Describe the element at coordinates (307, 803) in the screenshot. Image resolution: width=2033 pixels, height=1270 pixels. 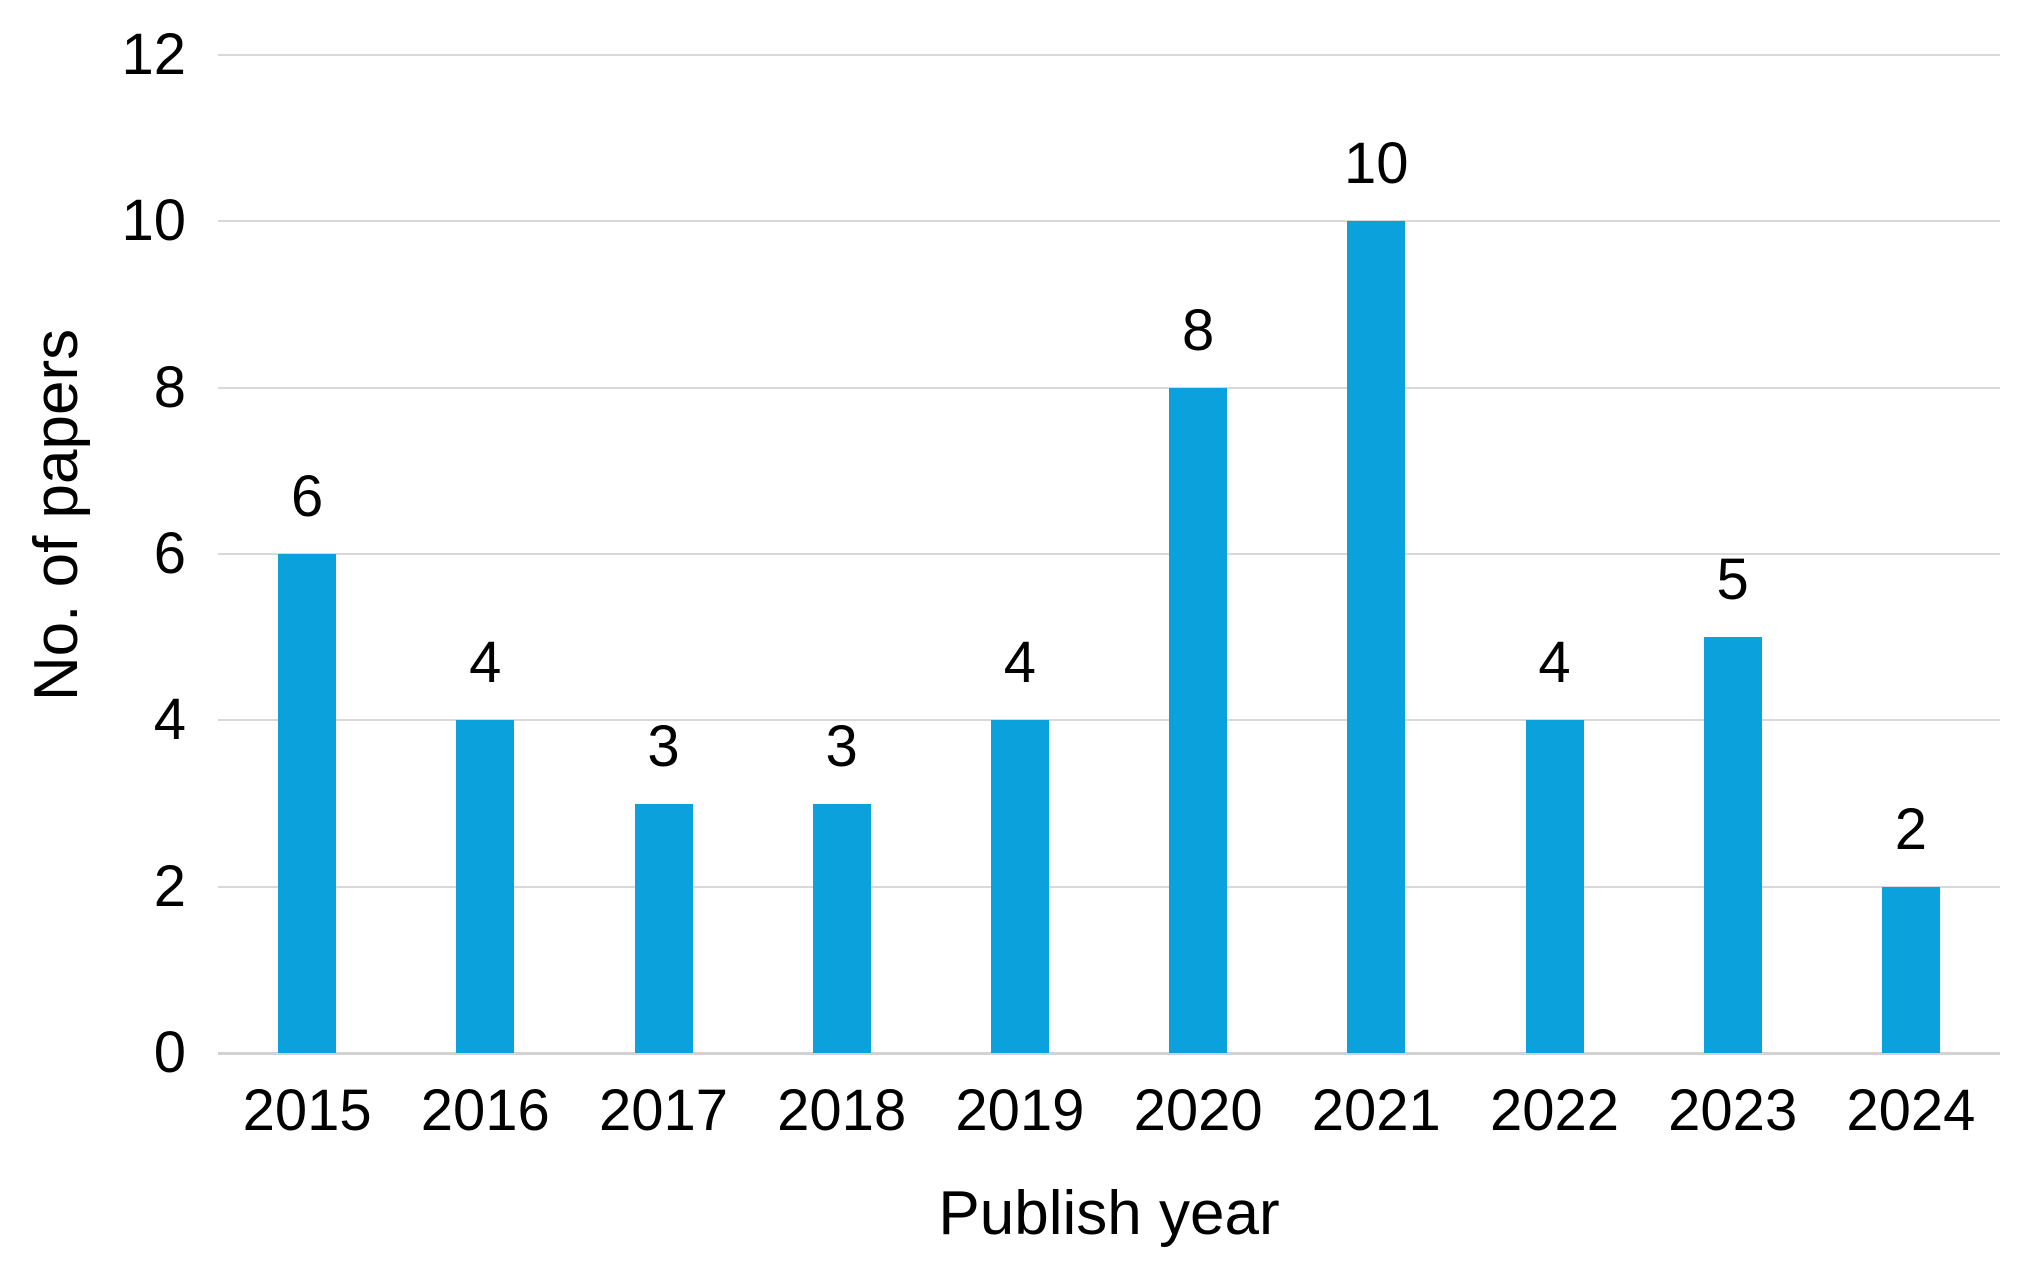
I see `bar-2015` at that location.